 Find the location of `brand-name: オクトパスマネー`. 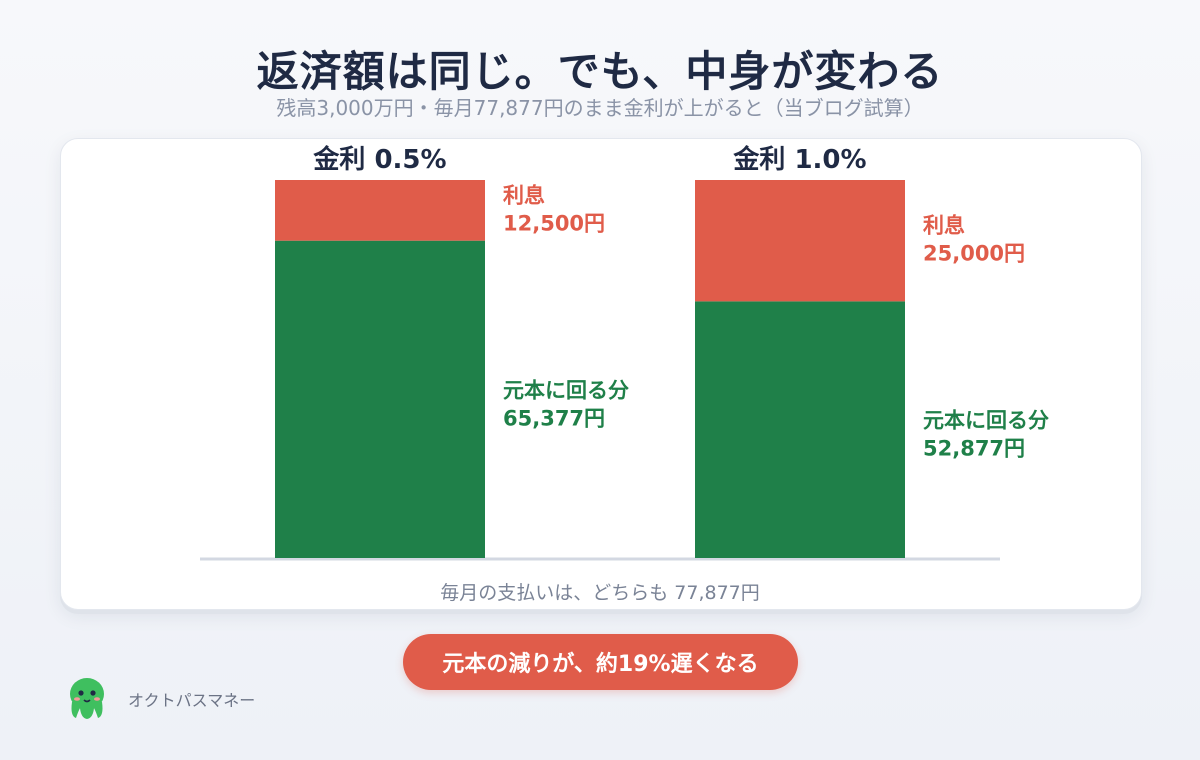

brand-name: オクトパスマネー is located at coordinates (192, 700).